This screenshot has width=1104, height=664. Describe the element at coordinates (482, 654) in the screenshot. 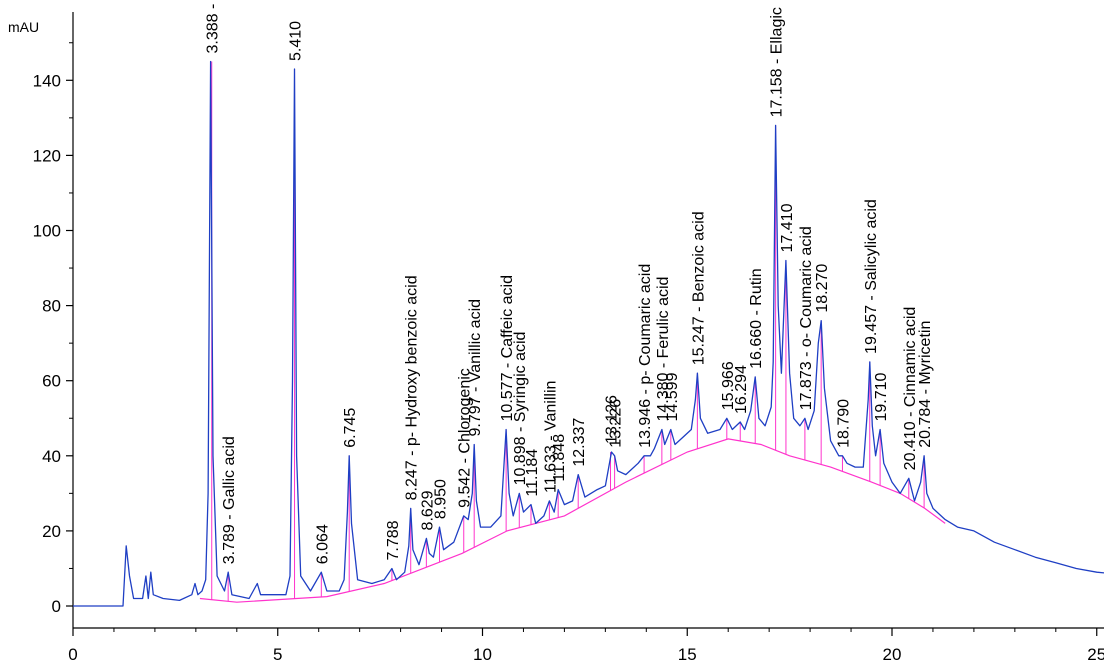

I see `x-tick-label: 10` at that location.